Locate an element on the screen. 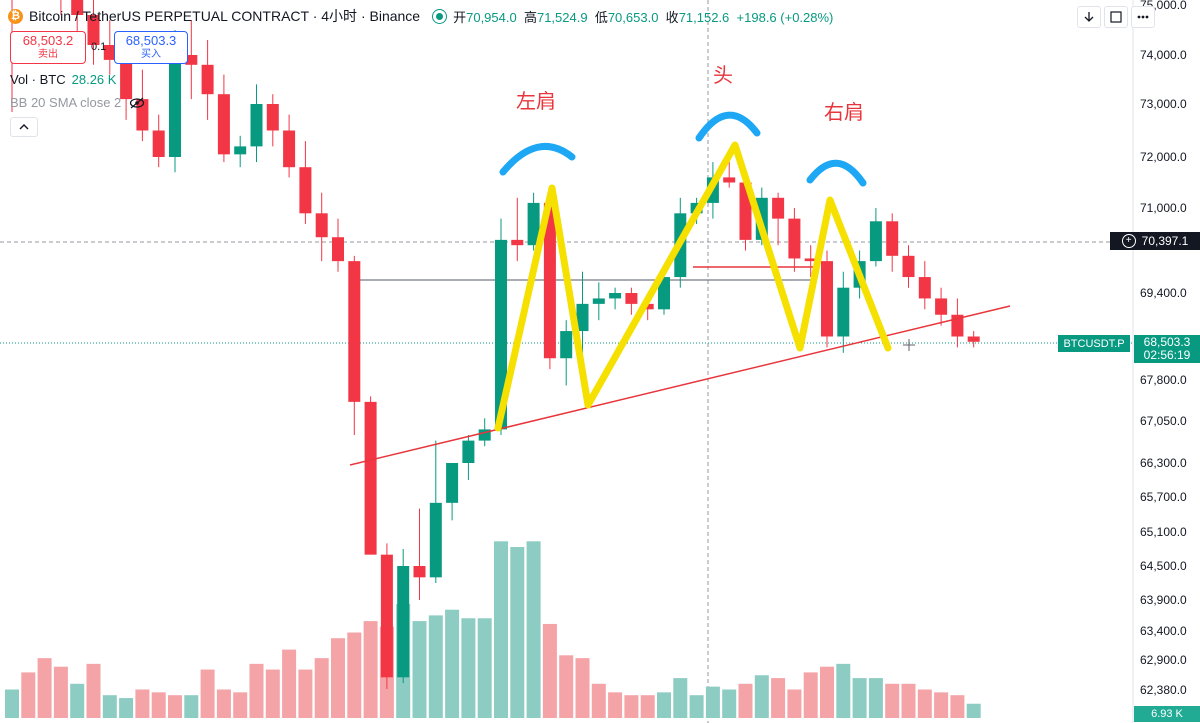 The height and width of the screenshot is (723, 1200). left-shoulder-arc is located at coordinates (537, 159).